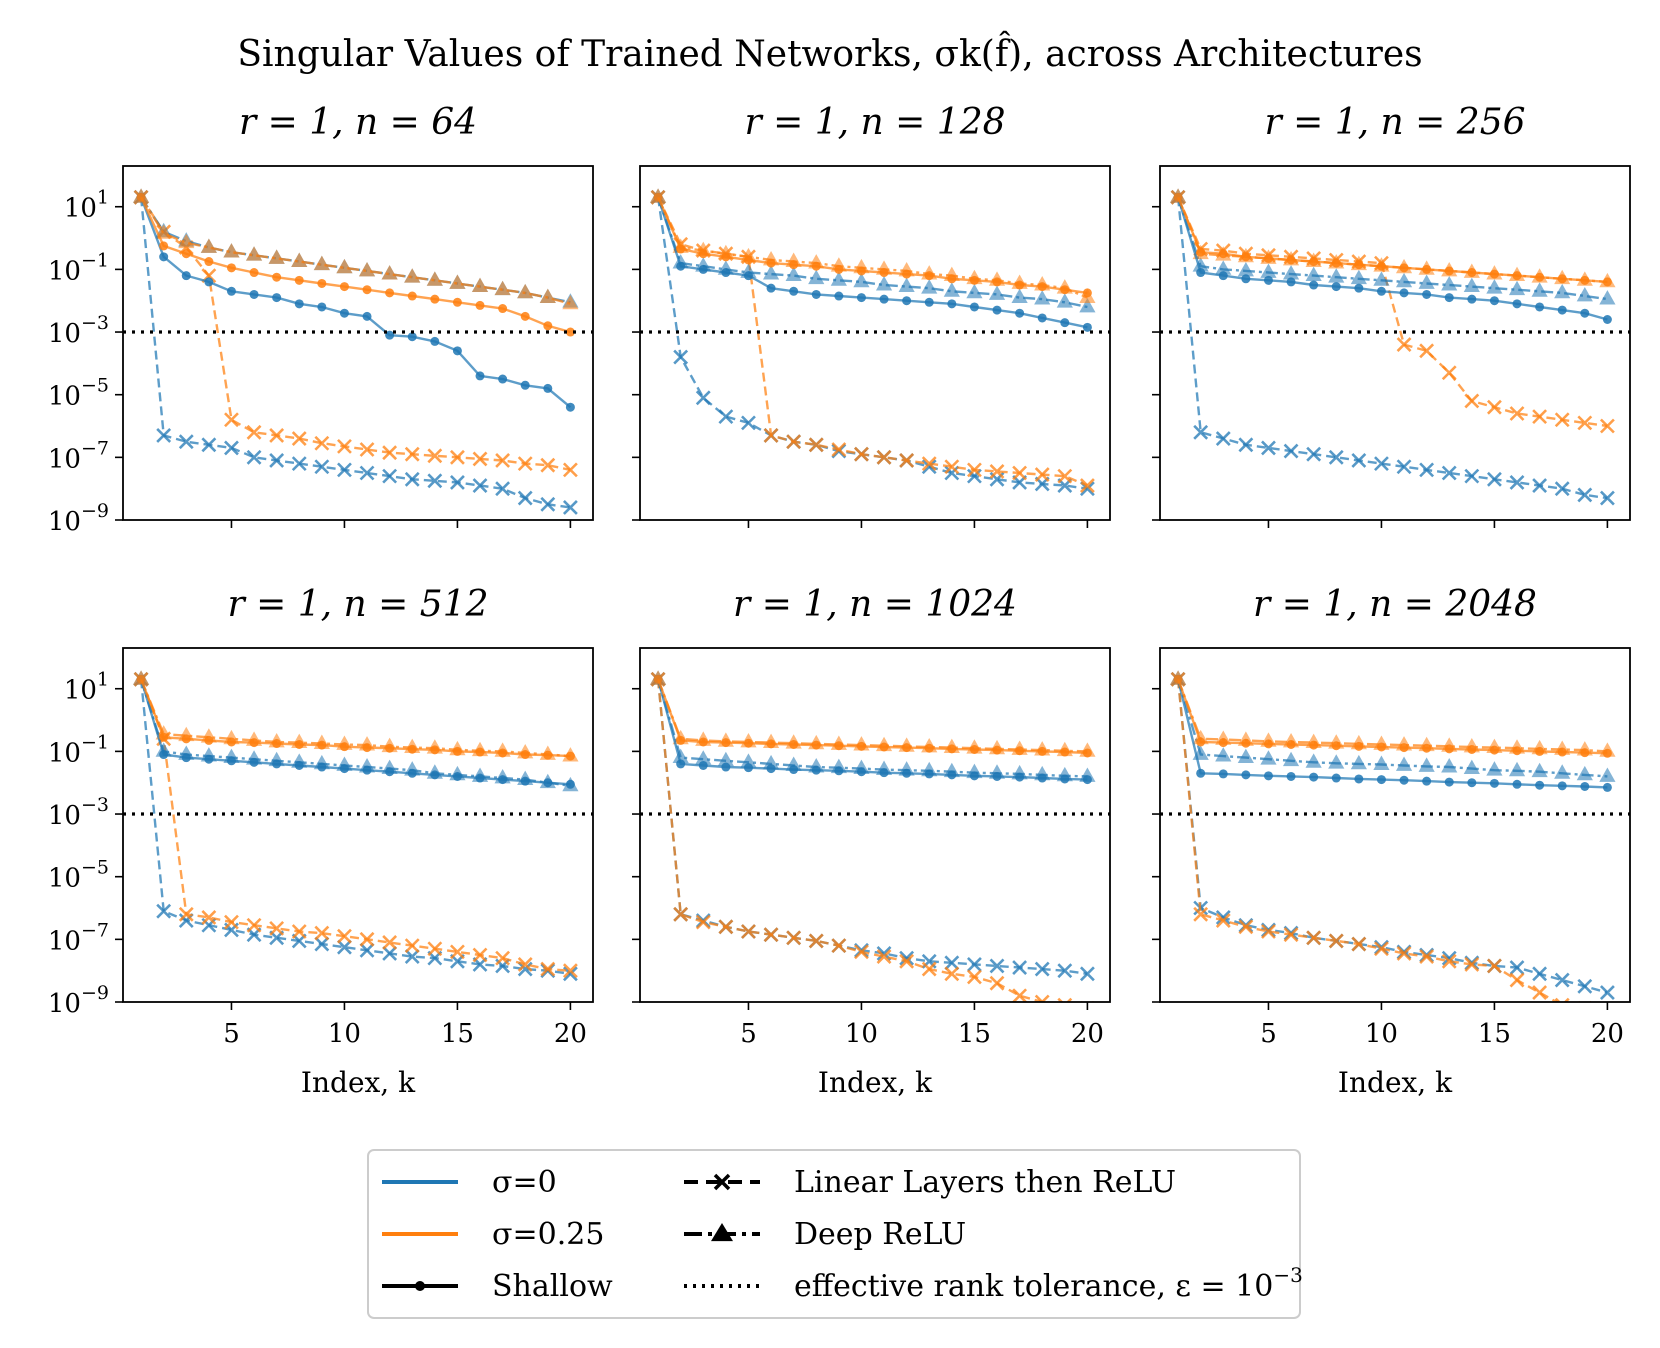 The height and width of the screenshot is (1348, 1660). I want to click on panel-2: r = 1, n = 128, so click(871, 315).